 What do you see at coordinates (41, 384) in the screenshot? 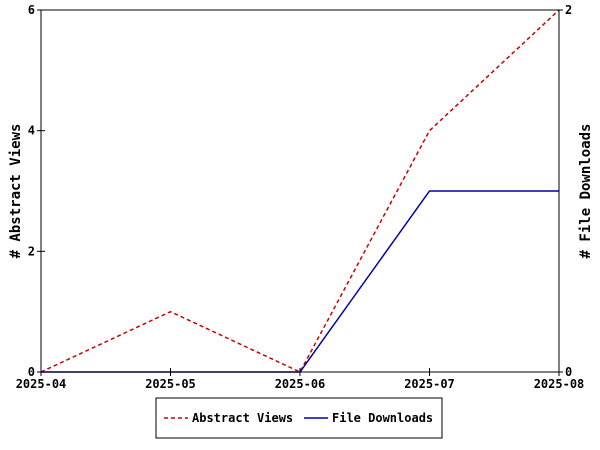
I see `x-tick-label: 2025-04` at bounding box center [41, 384].